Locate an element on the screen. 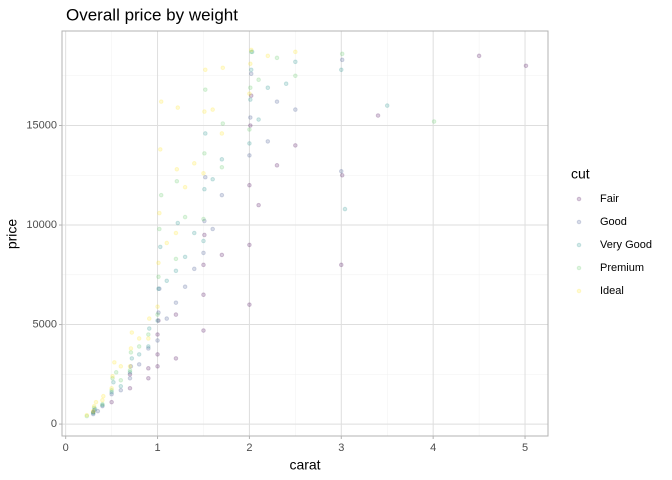 The image size is (672, 480). y-axis-title: price is located at coordinates (12, 234).